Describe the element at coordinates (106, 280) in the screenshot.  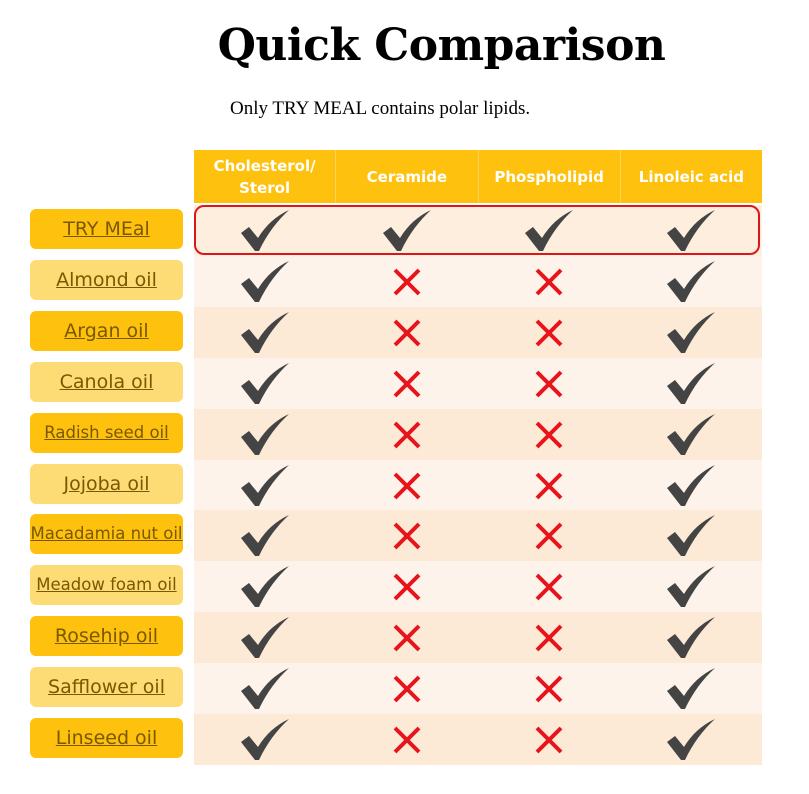
I see `row-label: Almond oil` at that location.